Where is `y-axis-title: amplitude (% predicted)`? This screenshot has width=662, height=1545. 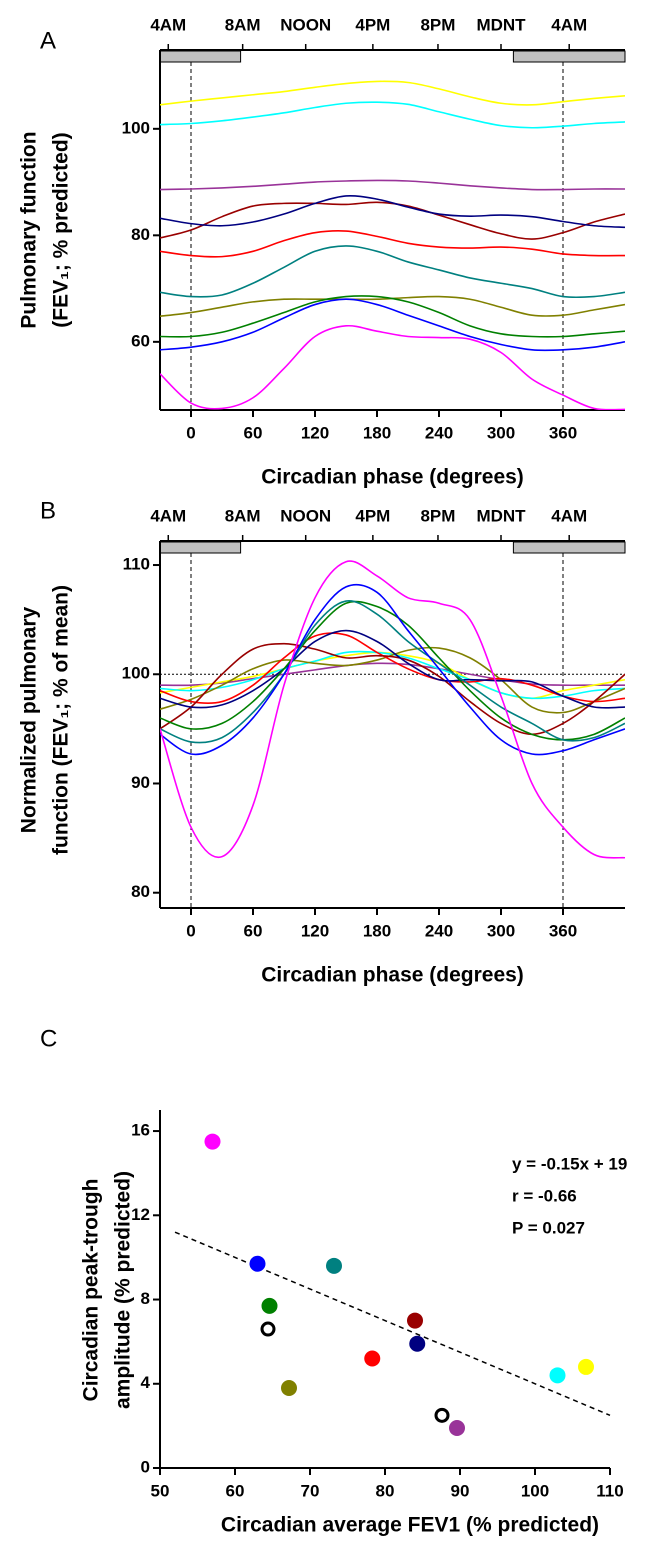 y-axis-title: amplitude (% predicted) is located at coordinates (123, 1290).